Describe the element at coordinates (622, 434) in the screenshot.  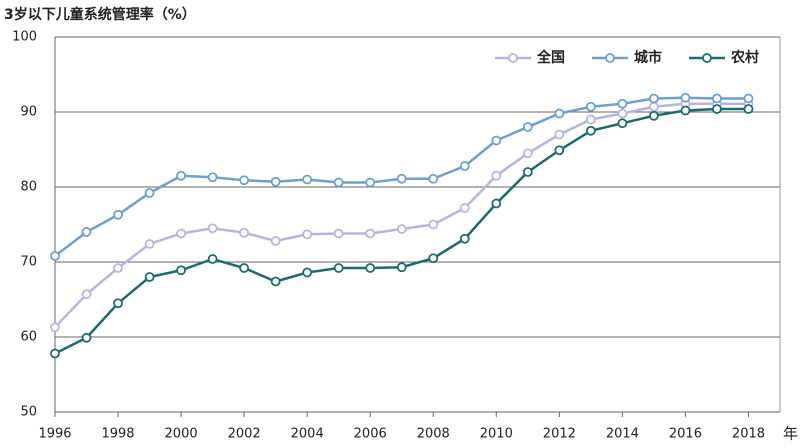
I see `x-tick-label: 2014` at that location.